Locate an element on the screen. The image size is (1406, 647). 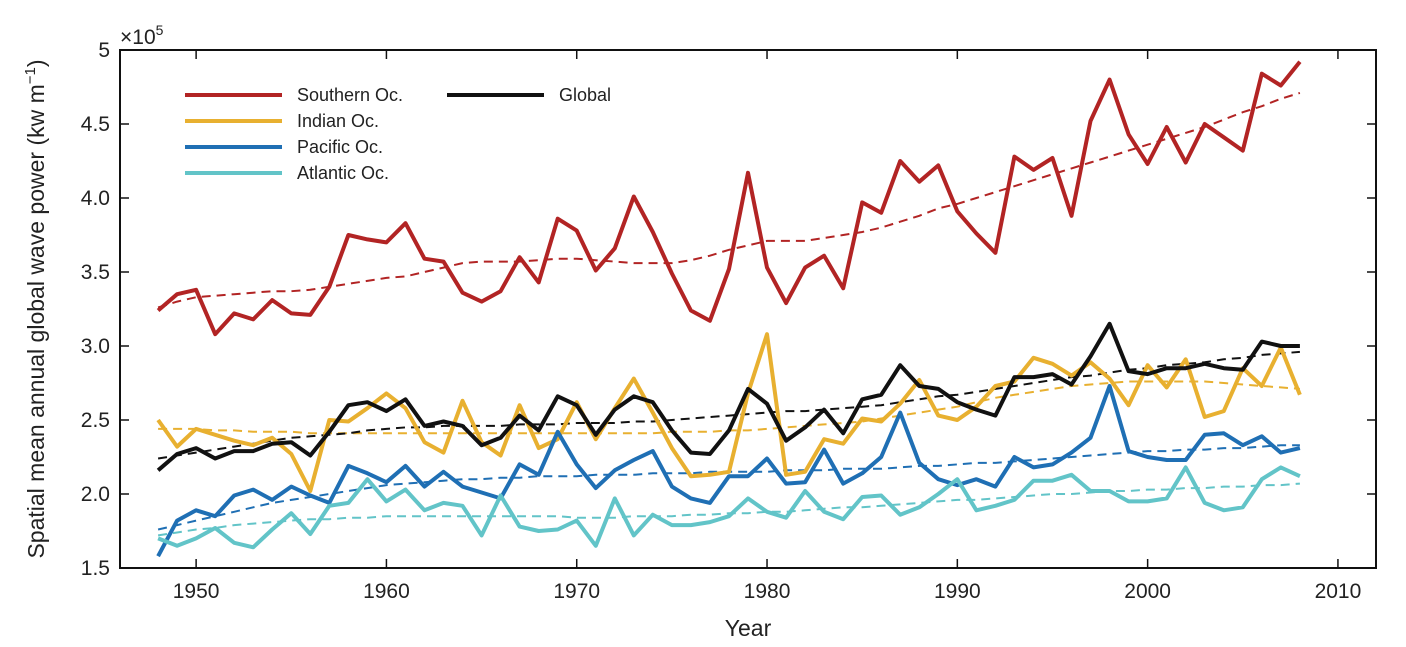
y-tick-label: 1.5 is located at coordinates (95, 568).